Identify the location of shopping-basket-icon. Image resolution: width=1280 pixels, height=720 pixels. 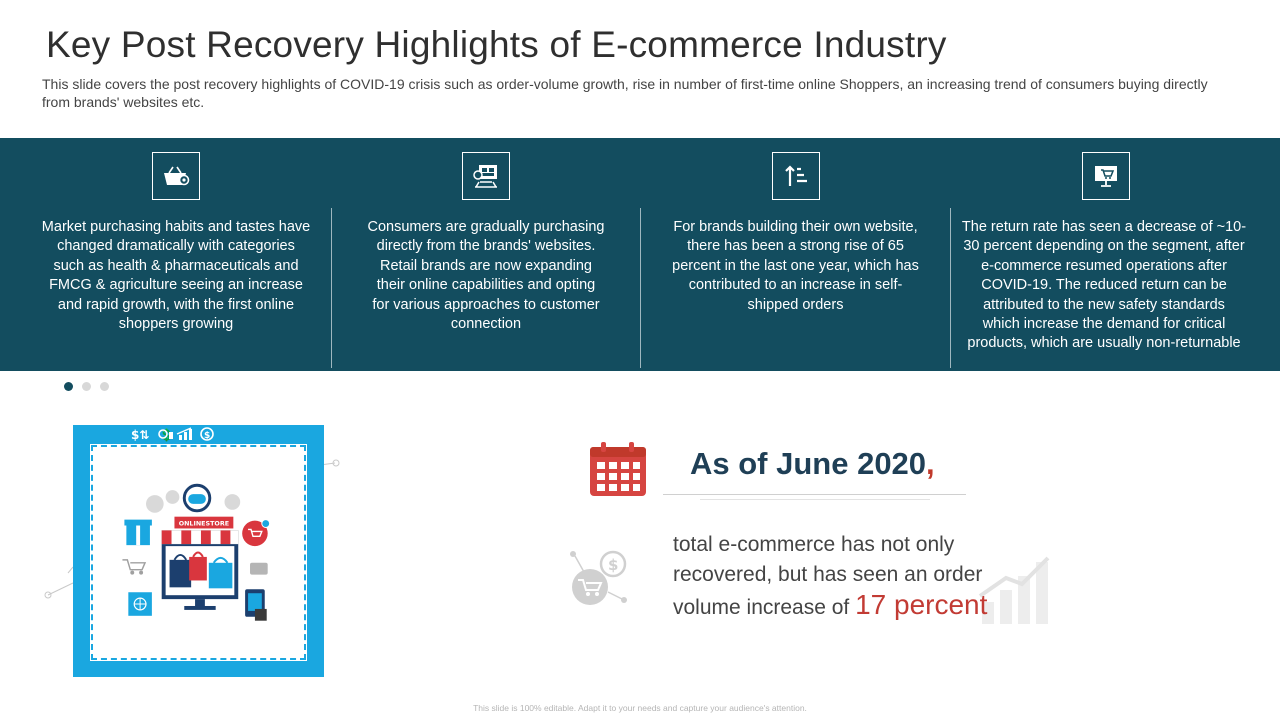
(176, 176).